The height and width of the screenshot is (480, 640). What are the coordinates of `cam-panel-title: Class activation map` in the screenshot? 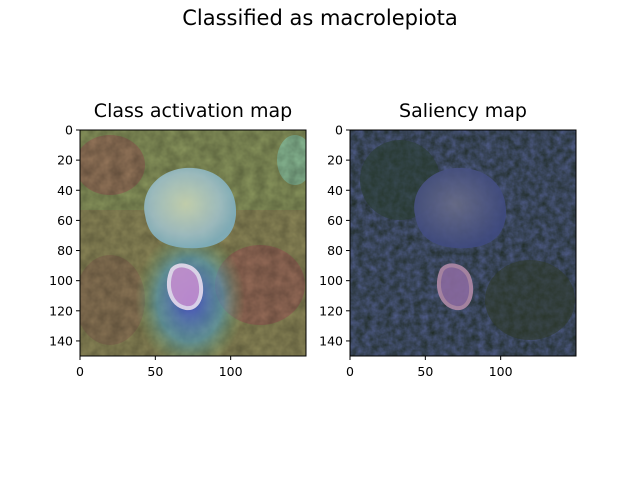 It's located at (193, 111).